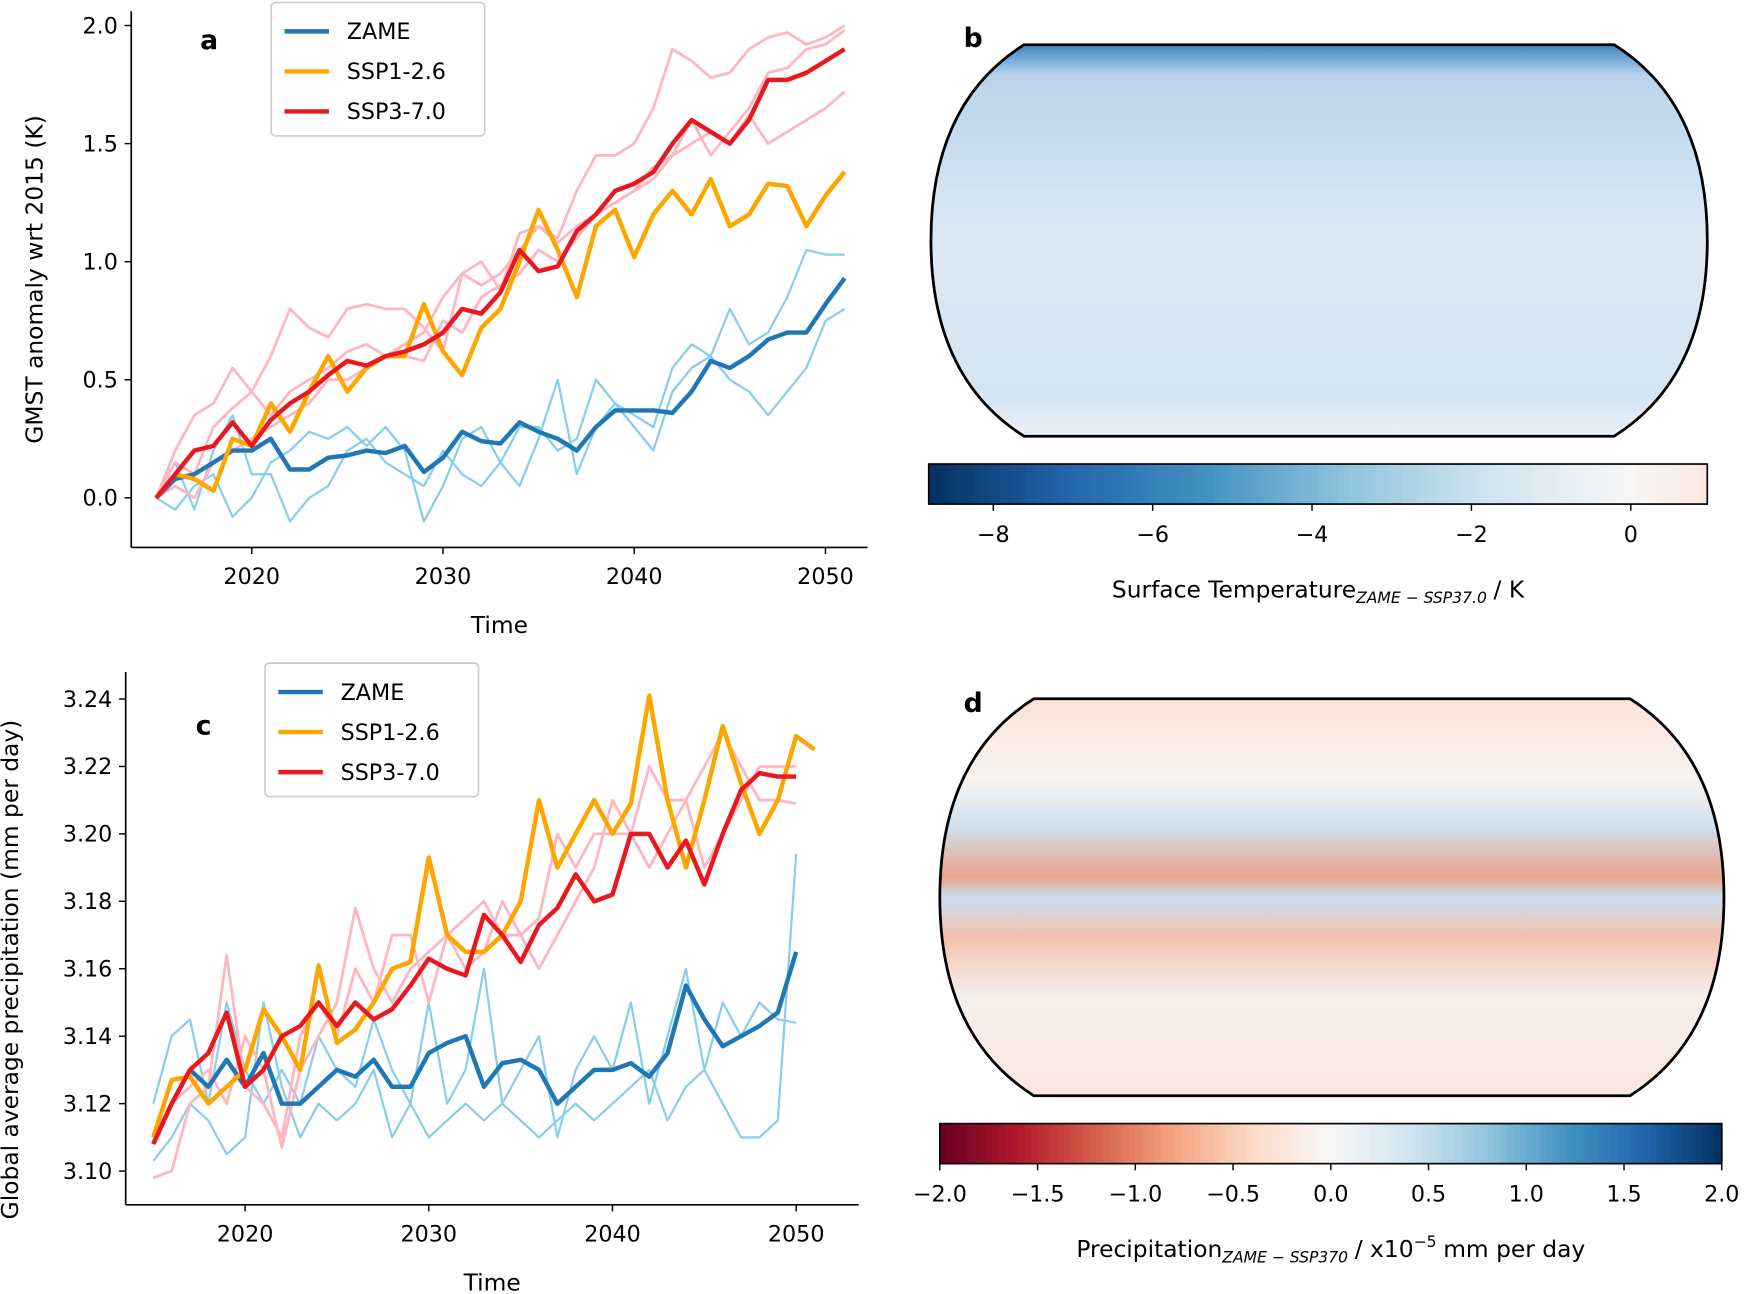  Describe the element at coordinates (443, 577) in the screenshot. I see `x-tick-label: 2030` at that location.